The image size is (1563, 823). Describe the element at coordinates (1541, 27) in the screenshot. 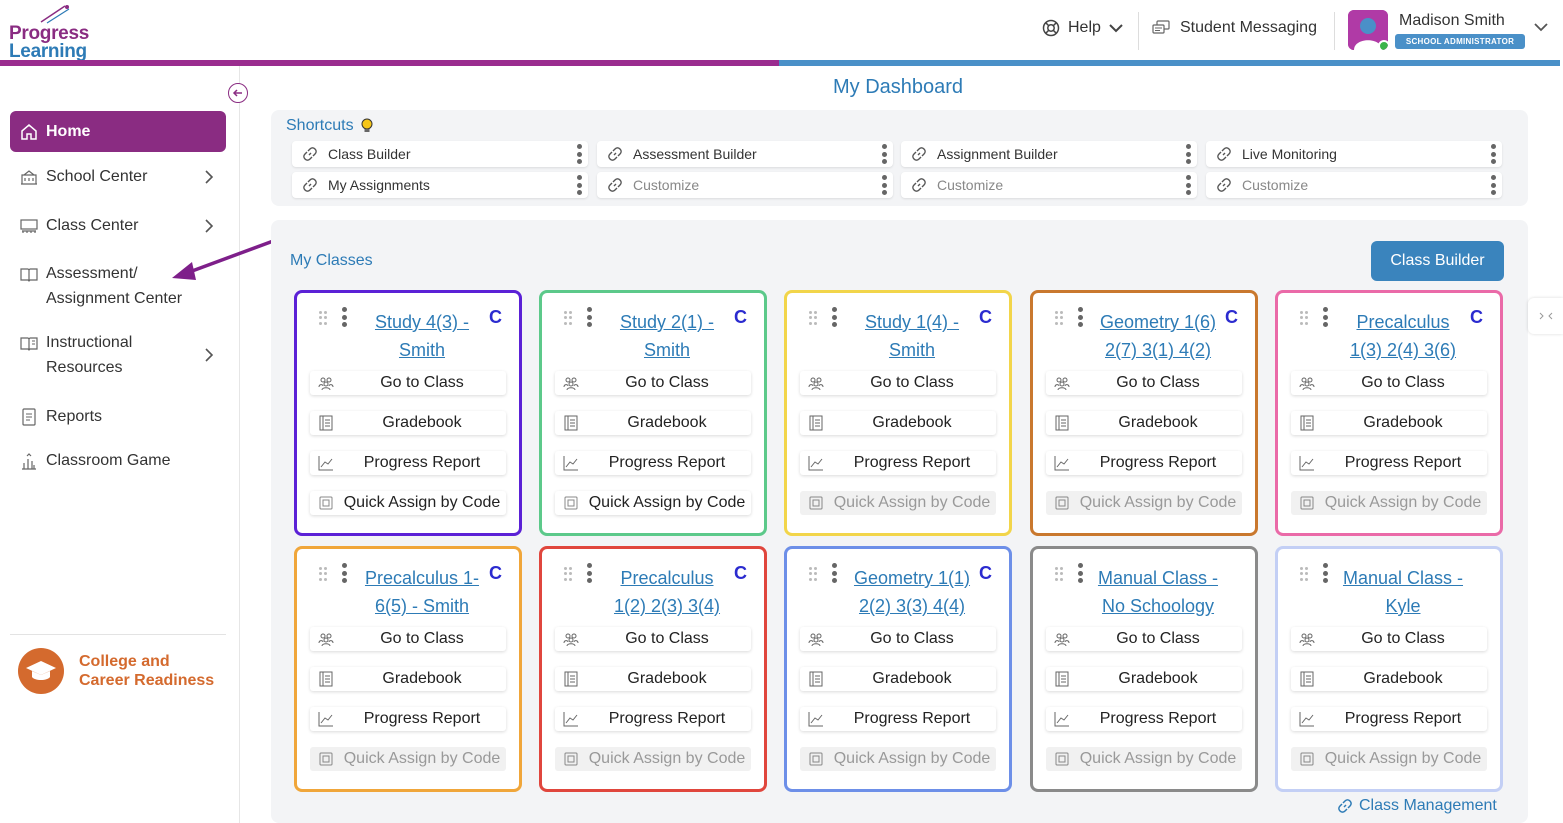

I see `user-menu-chevron-icon` at that location.